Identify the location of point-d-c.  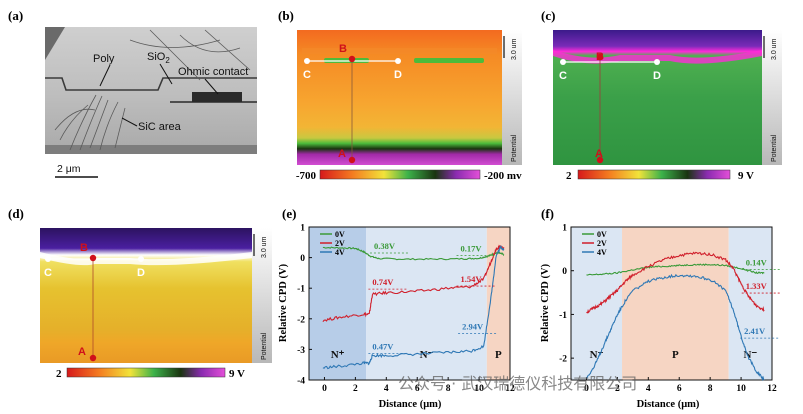
(657, 62).